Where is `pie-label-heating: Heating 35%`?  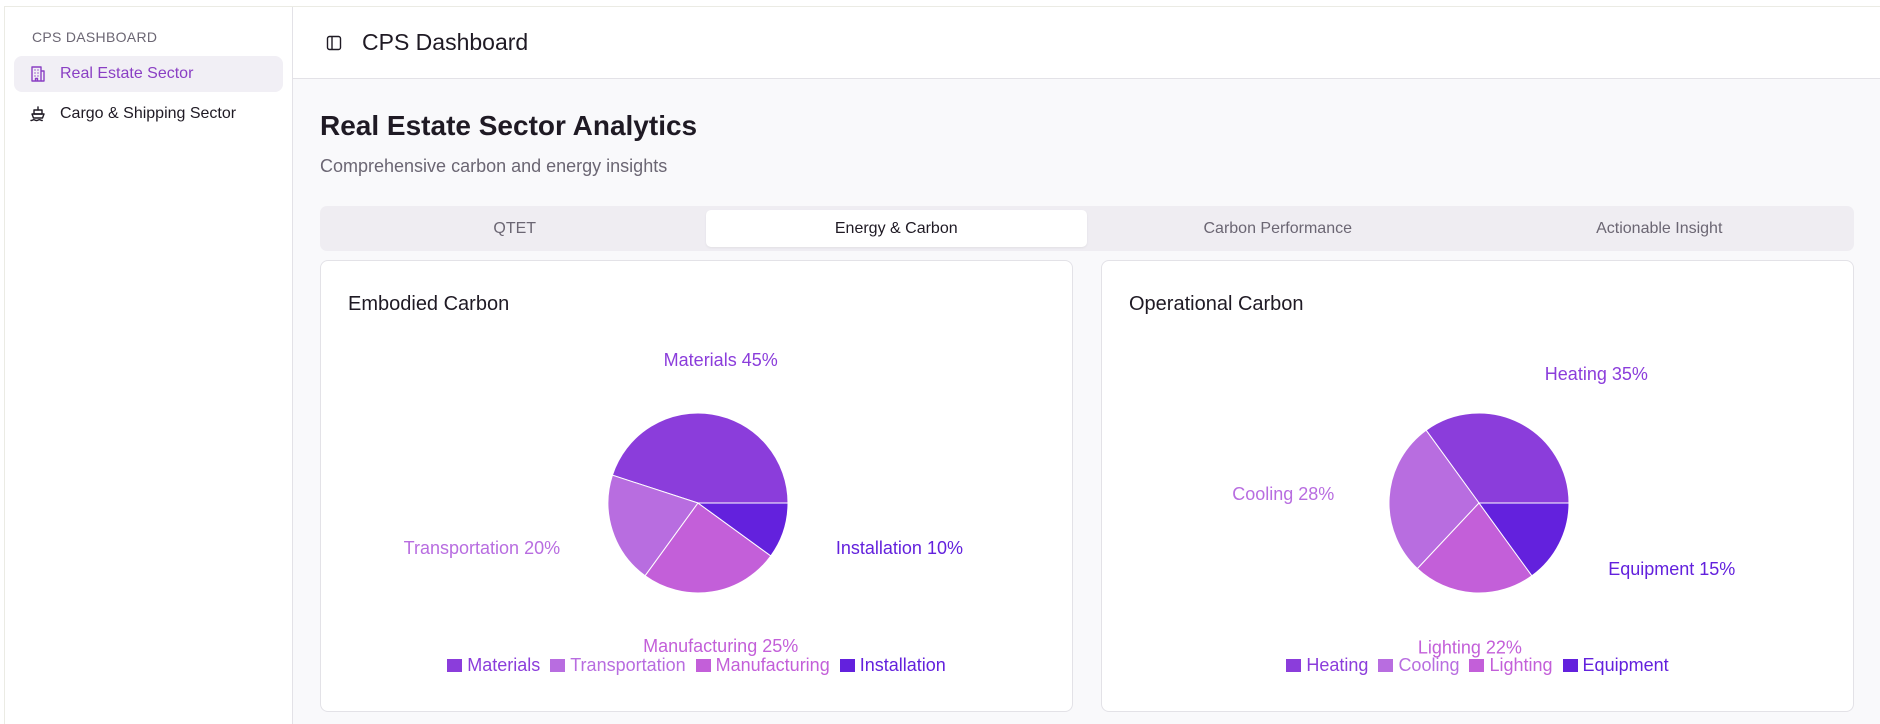 pie-label-heating: Heating 35% is located at coordinates (1596, 374).